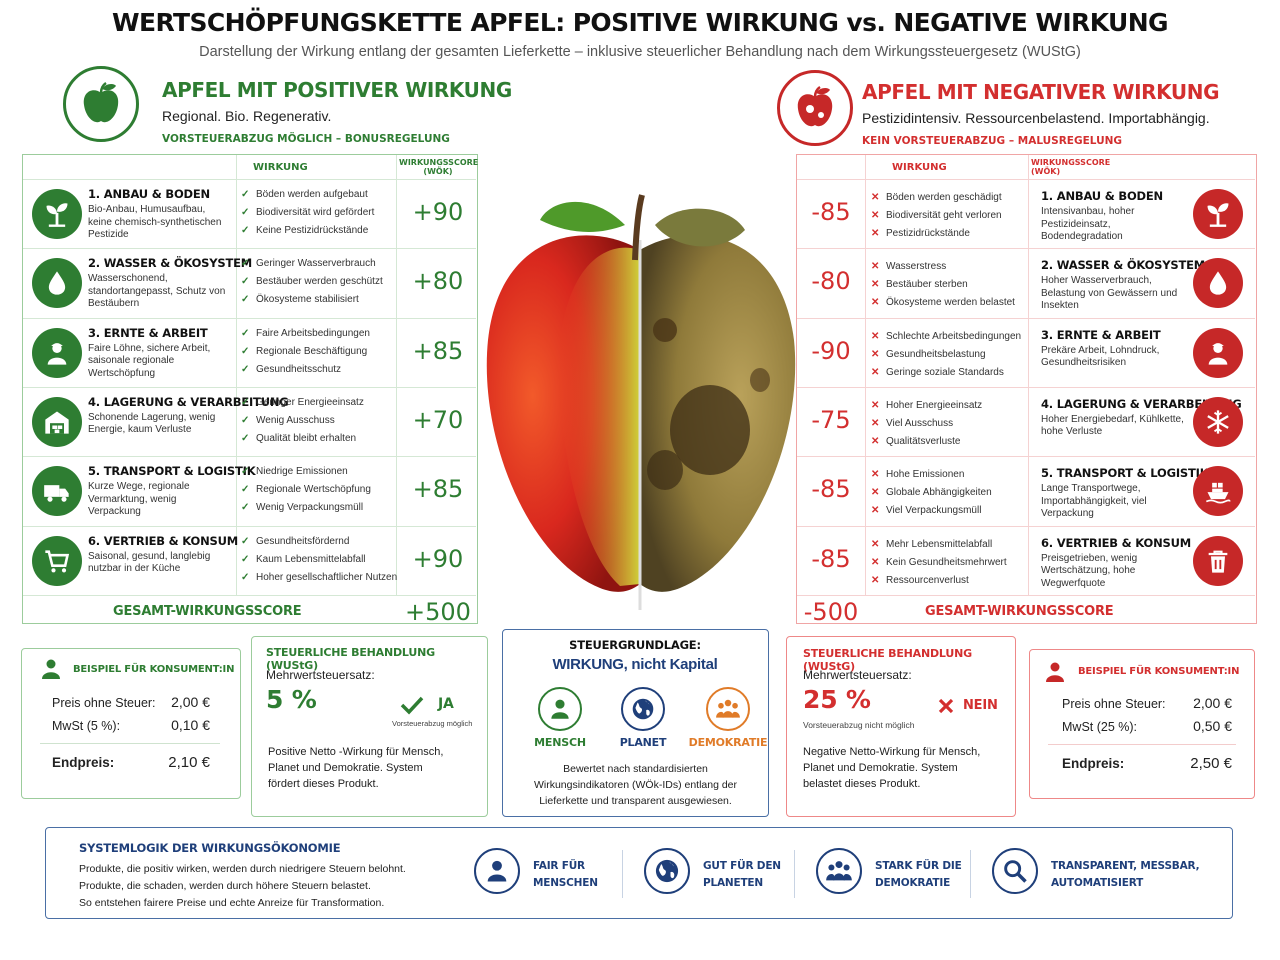  What do you see at coordinates (101, 104) in the screenshot?
I see `positive-apple-logo` at bounding box center [101, 104].